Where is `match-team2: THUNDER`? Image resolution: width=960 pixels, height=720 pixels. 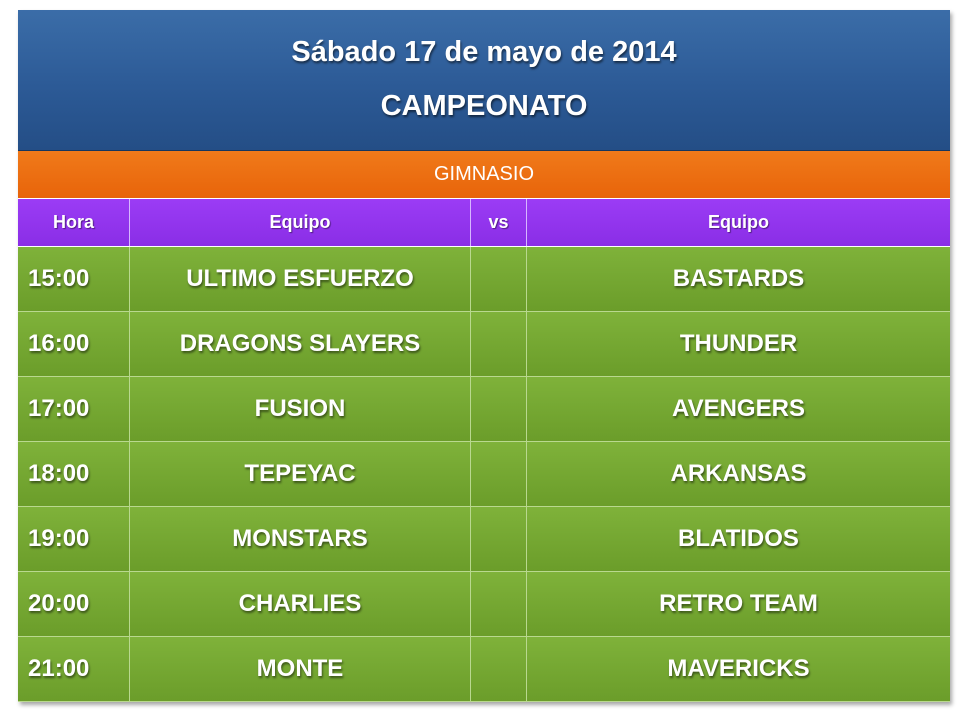
match-team2: THUNDER is located at coordinates (738, 343).